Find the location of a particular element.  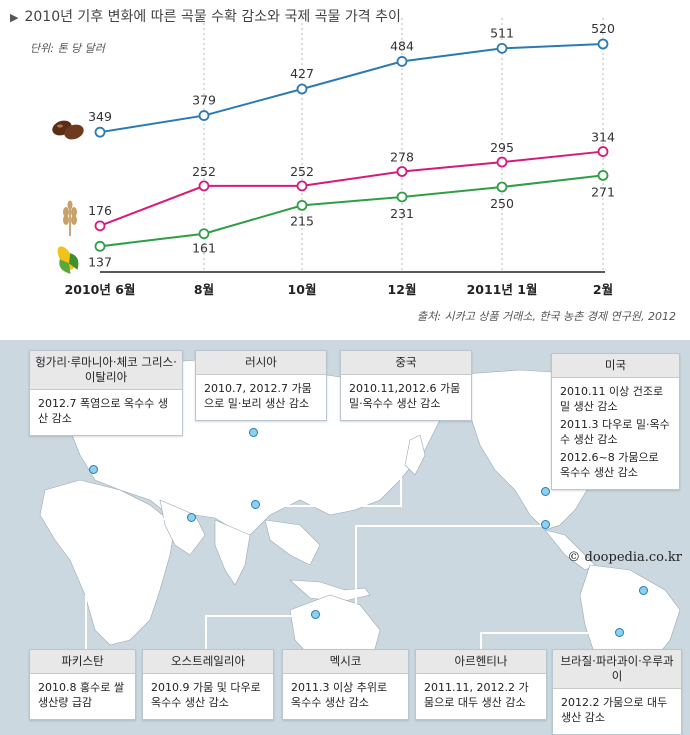

soybean-icon is located at coordinates (68, 130).